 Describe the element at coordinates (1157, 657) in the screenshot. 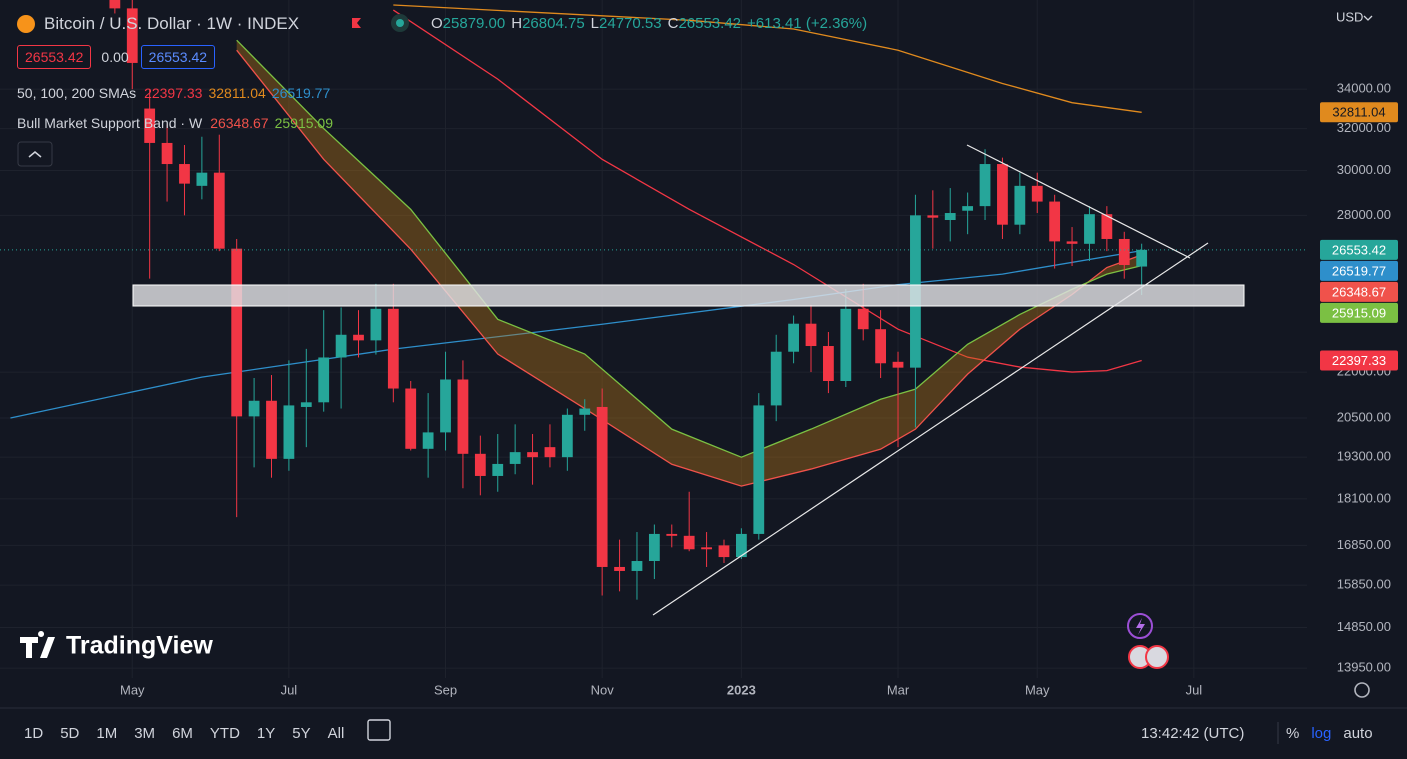

I see `flag-icon` at that location.